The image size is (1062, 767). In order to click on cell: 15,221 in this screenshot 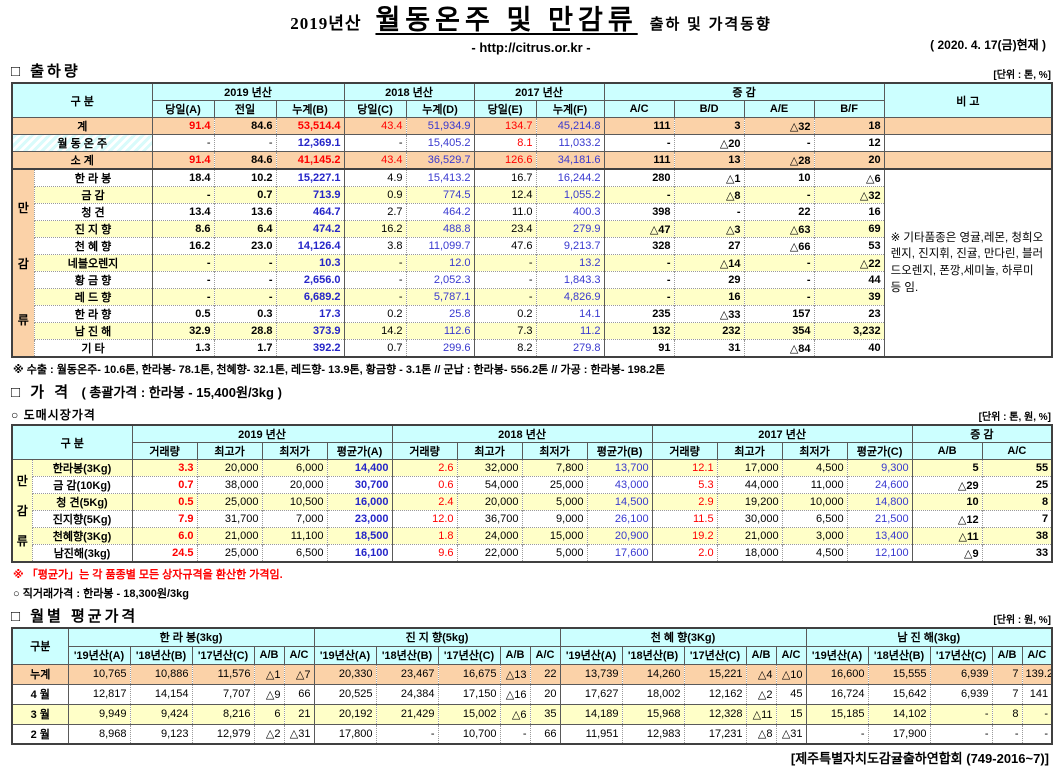, I will do `click(714, 673)`.